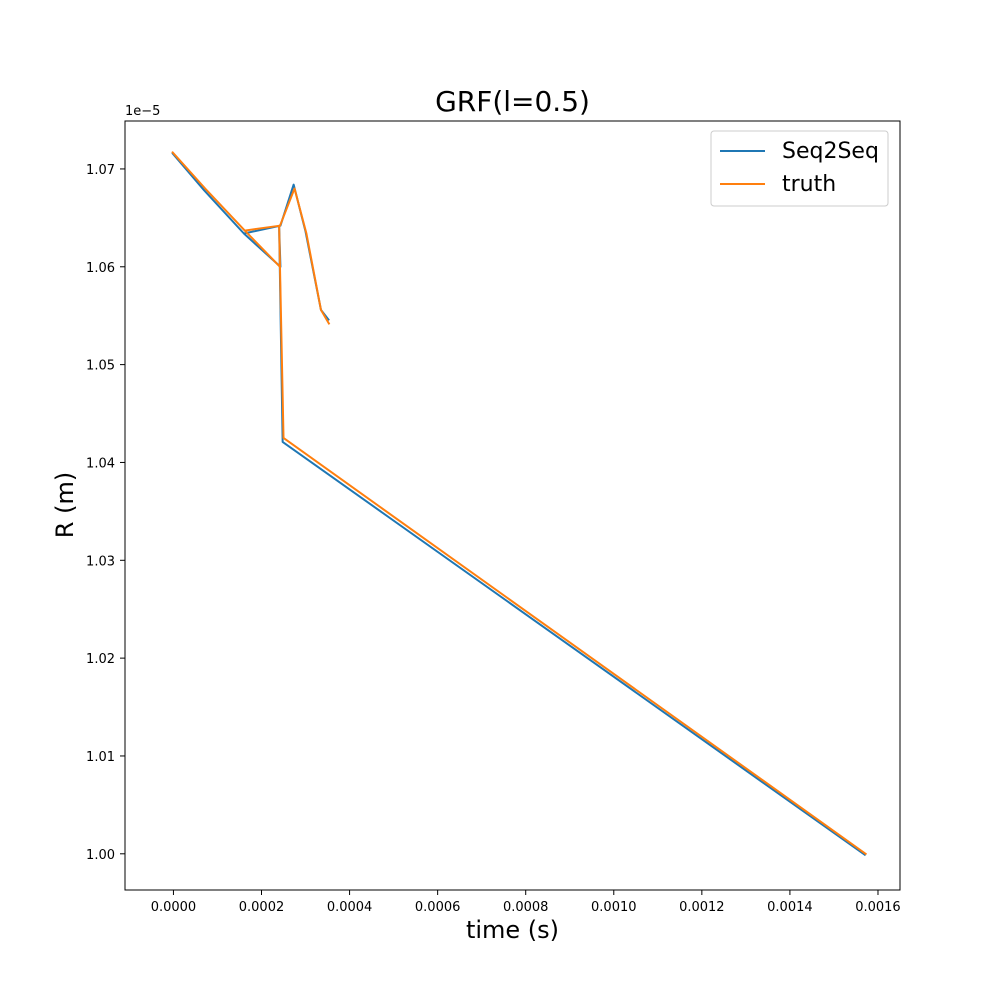 The image size is (1000, 1000). I want to click on x-tick-label: 0.0008, so click(526, 907).